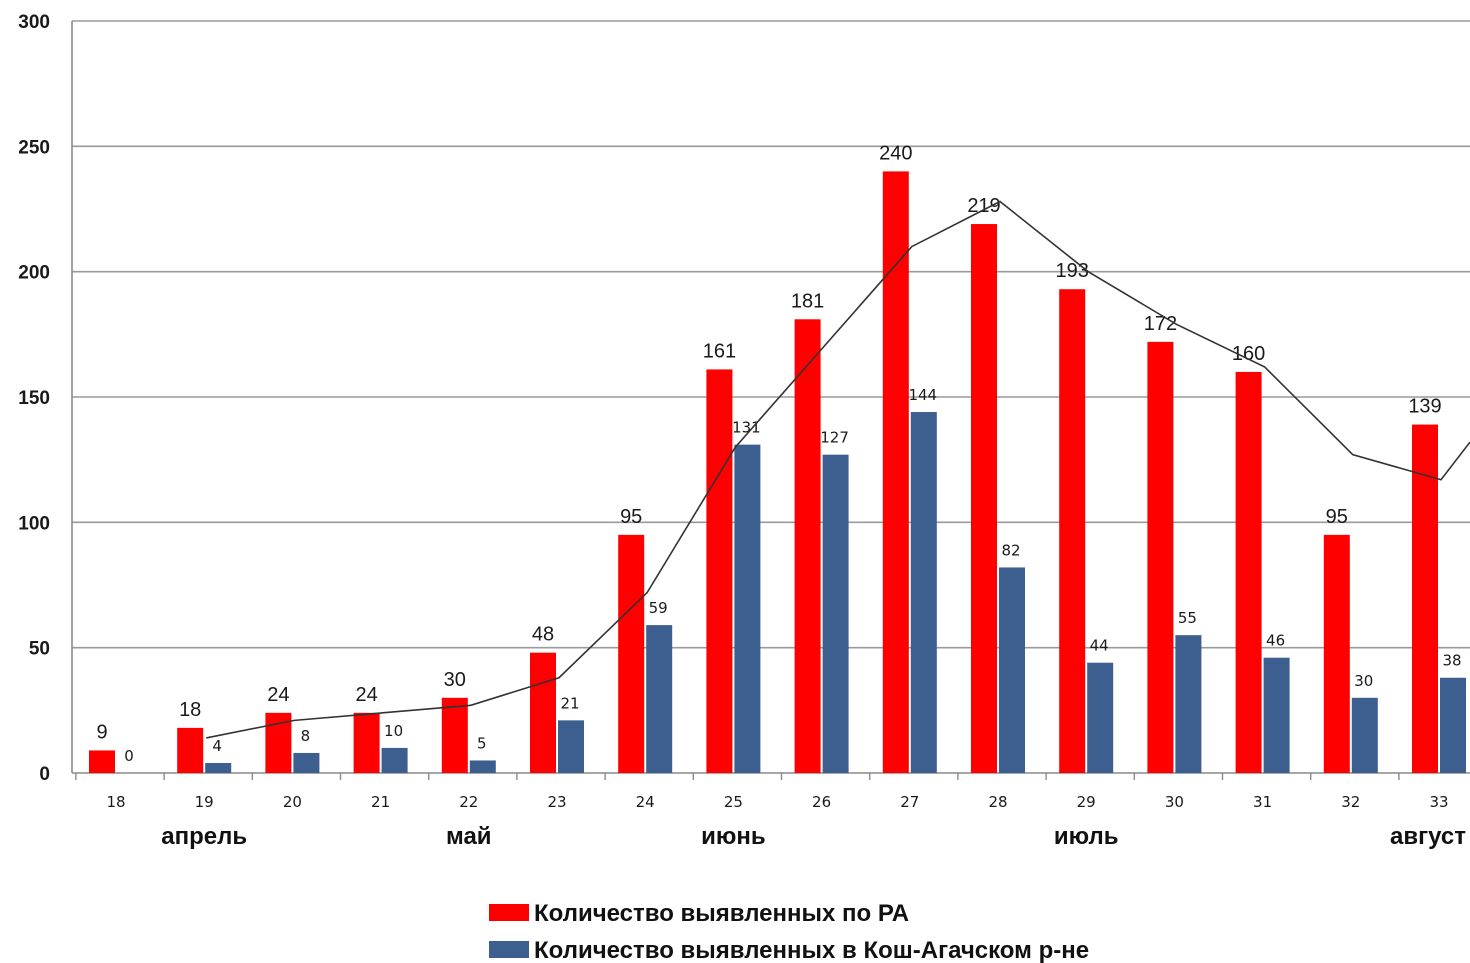 The image size is (1470, 963). Describe the element at coordinates (217, 746) in the screenshot. I see `data-label-kosh-agach-19: 4` at that location.